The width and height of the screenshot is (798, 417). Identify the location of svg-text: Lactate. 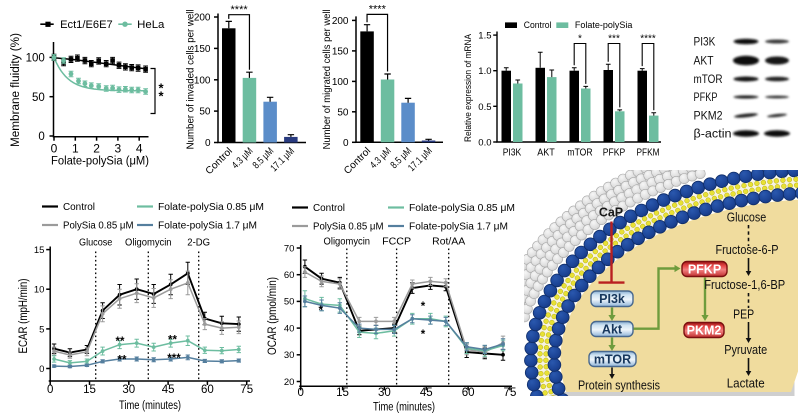
(746, 384).